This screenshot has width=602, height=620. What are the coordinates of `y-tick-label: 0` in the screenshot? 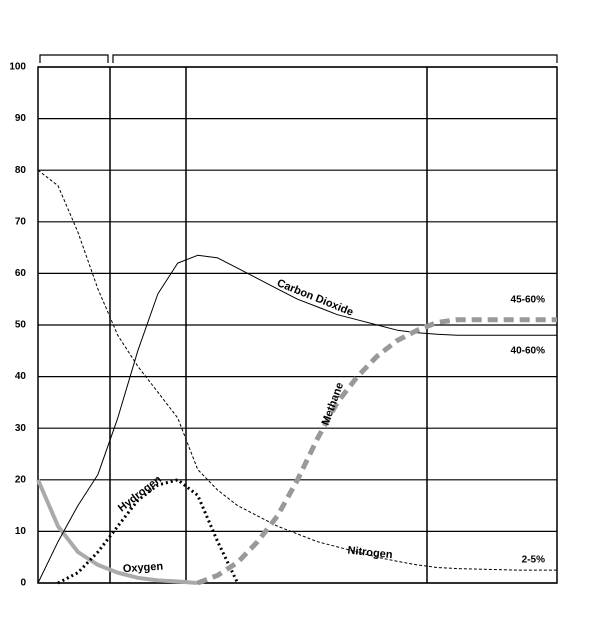 It's located at (23, 583).